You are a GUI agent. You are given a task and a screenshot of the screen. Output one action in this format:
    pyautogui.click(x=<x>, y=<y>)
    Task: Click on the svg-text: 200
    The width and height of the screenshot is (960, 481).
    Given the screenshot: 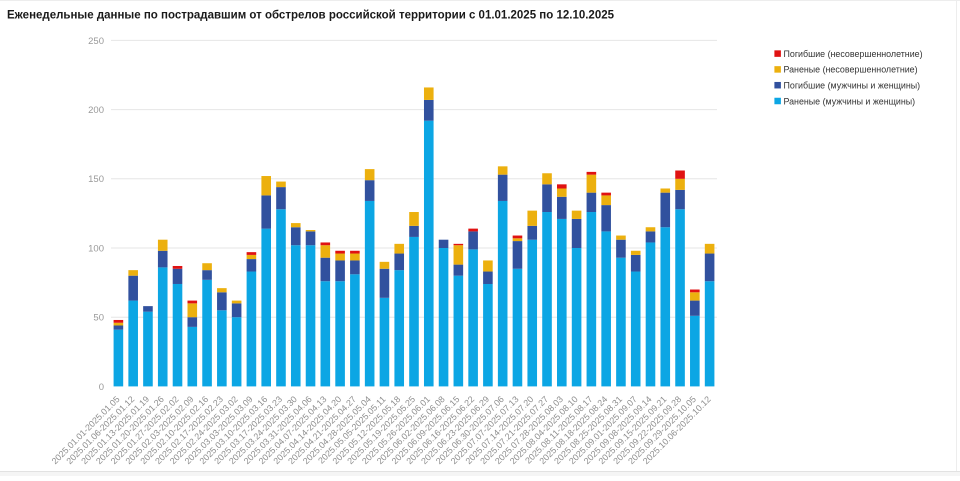 What is the action you would take?
    pyautogui.click(x=96, y=110)
    